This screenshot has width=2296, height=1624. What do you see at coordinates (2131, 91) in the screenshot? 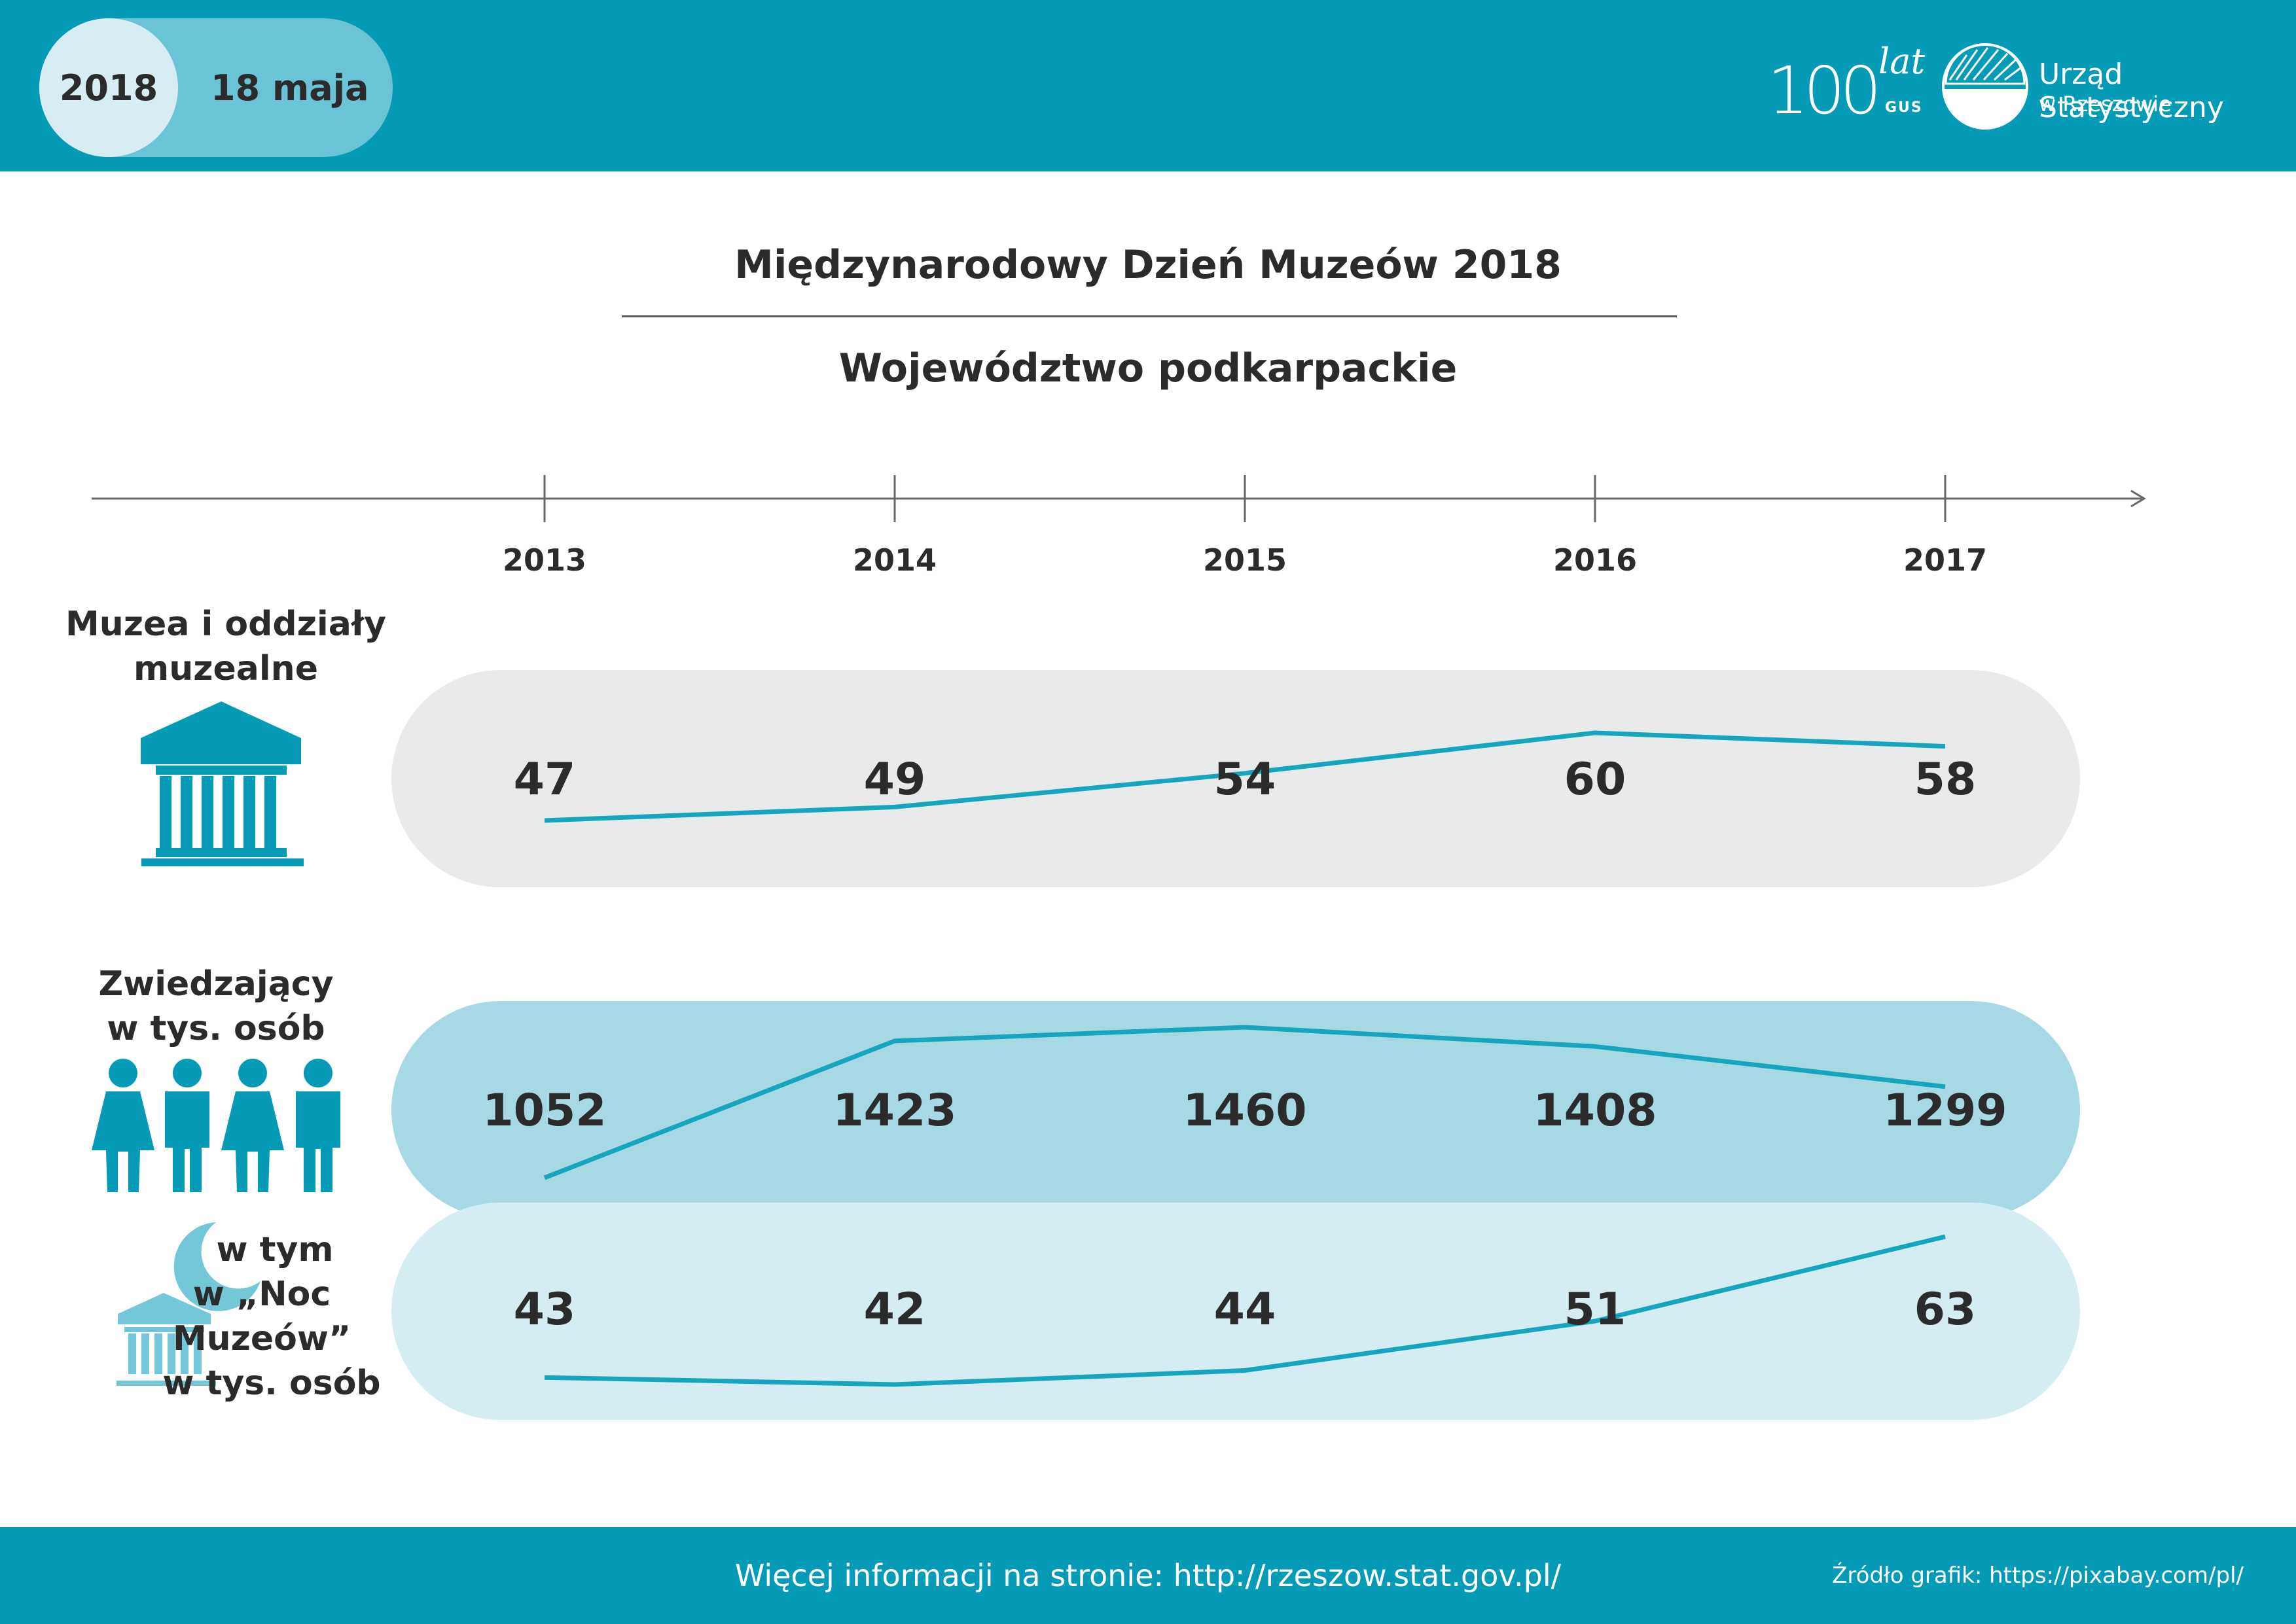
I see `org-name: Urząd Statystyczny` at bounding box center [2131, 91].